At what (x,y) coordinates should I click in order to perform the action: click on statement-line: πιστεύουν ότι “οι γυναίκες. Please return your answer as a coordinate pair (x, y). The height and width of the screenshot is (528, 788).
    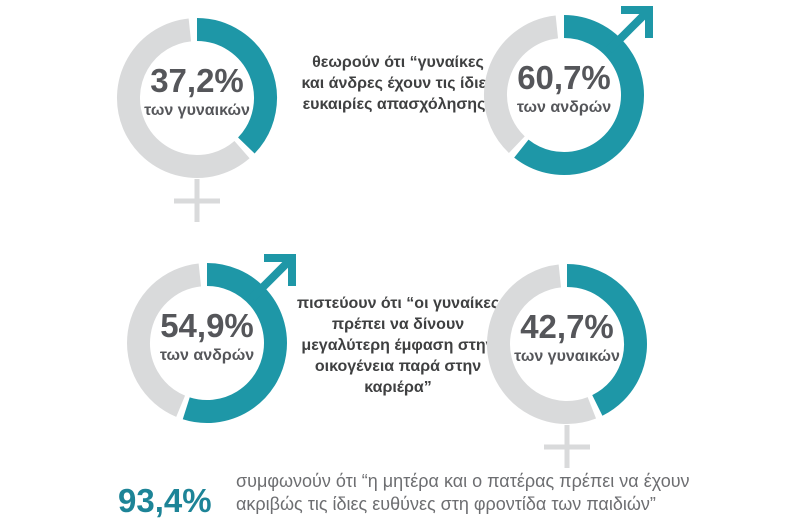
    Looking at the image, I should click on (398, 303).